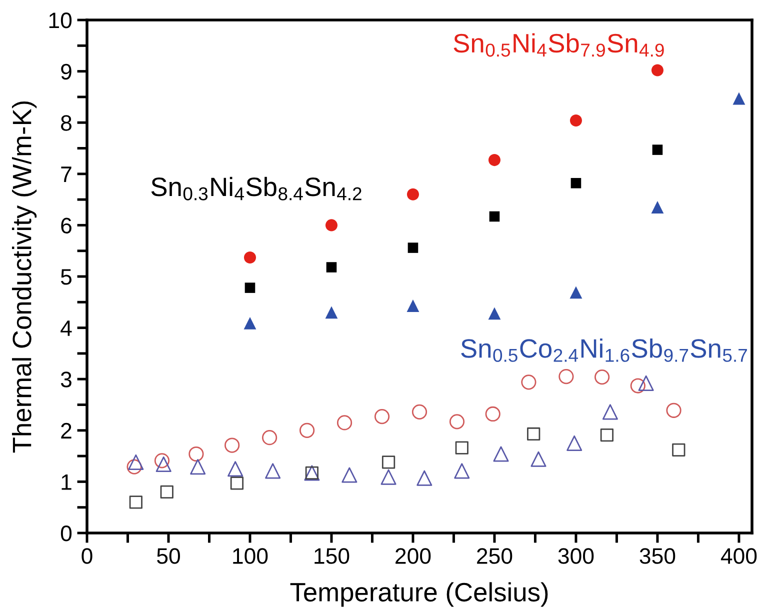 The height and width of the screenshot is (613, 773). What do you see at coordinates (250, 556) in the screenshot?
I see `x-tick-label: 100` at bounding box center [250, 556].